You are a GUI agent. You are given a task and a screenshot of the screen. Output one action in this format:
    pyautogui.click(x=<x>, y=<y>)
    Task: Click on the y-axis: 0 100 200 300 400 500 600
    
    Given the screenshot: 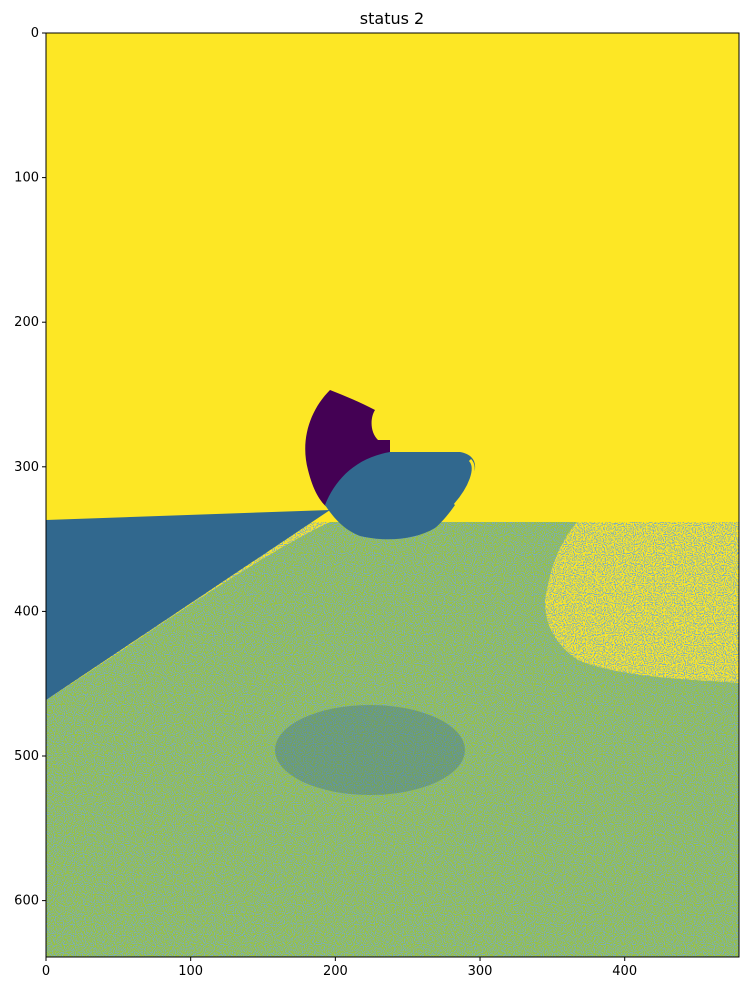 What is the action you would take?
    pyautogui.click(x=30, y=467)
    